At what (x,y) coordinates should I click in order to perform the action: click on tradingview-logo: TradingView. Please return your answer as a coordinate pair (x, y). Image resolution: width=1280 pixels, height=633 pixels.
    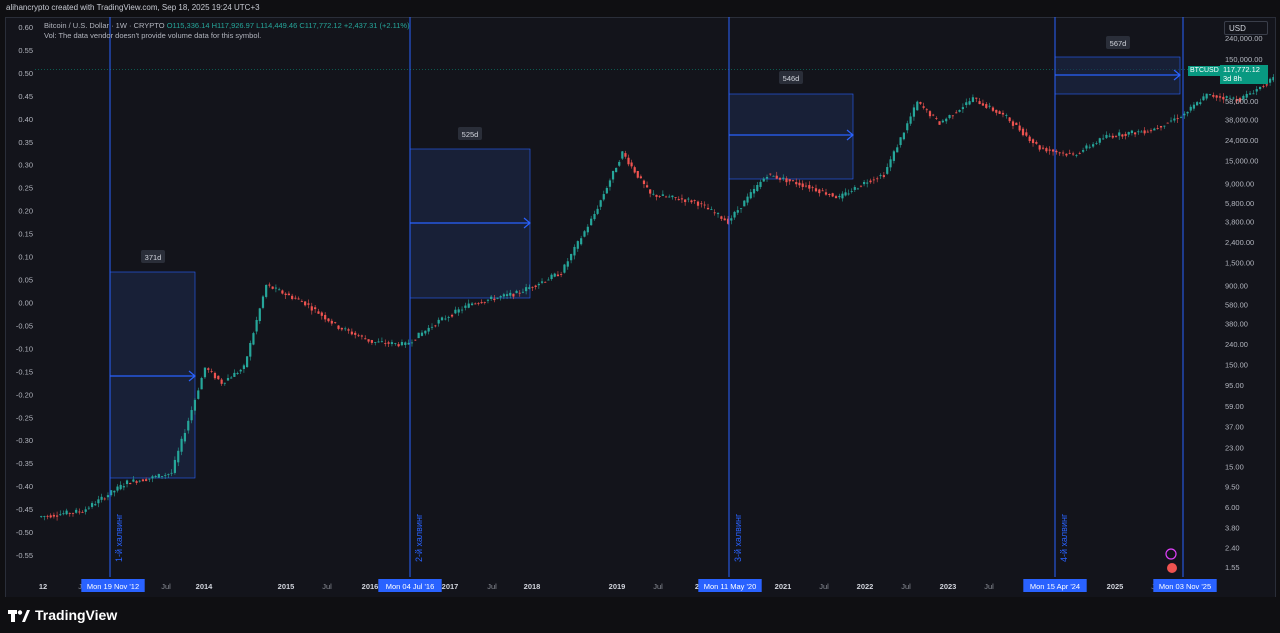
    Looking at the image, I should click on (62, 615).